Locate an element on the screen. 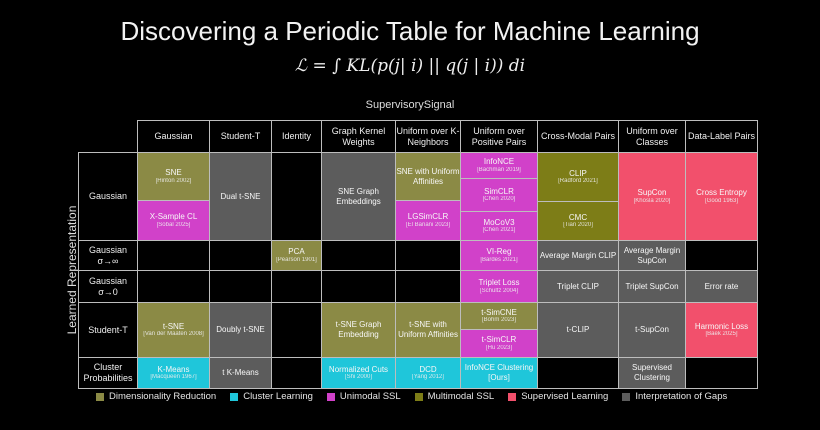  method-cell: MoCoV3 [Chen 2021] is located at coordinates (499, 226).